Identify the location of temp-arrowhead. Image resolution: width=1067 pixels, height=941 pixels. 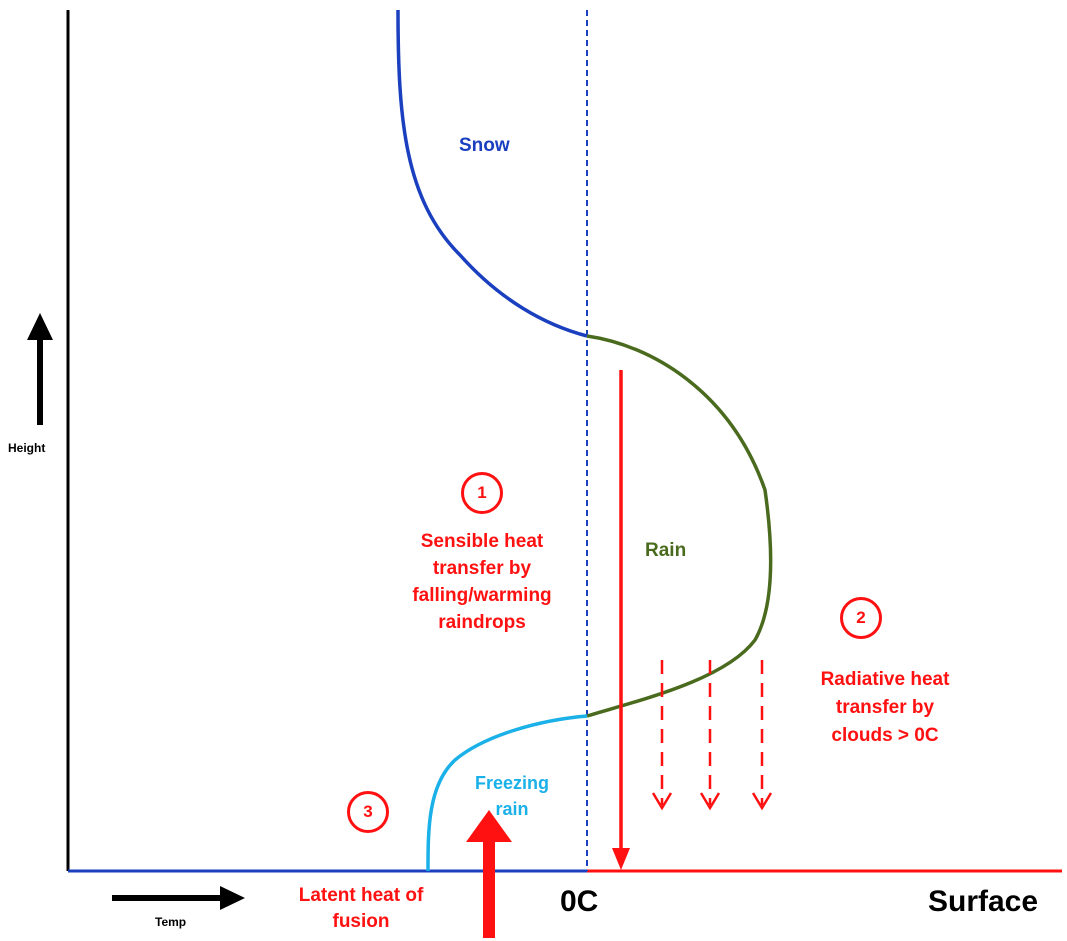
(232, 898).